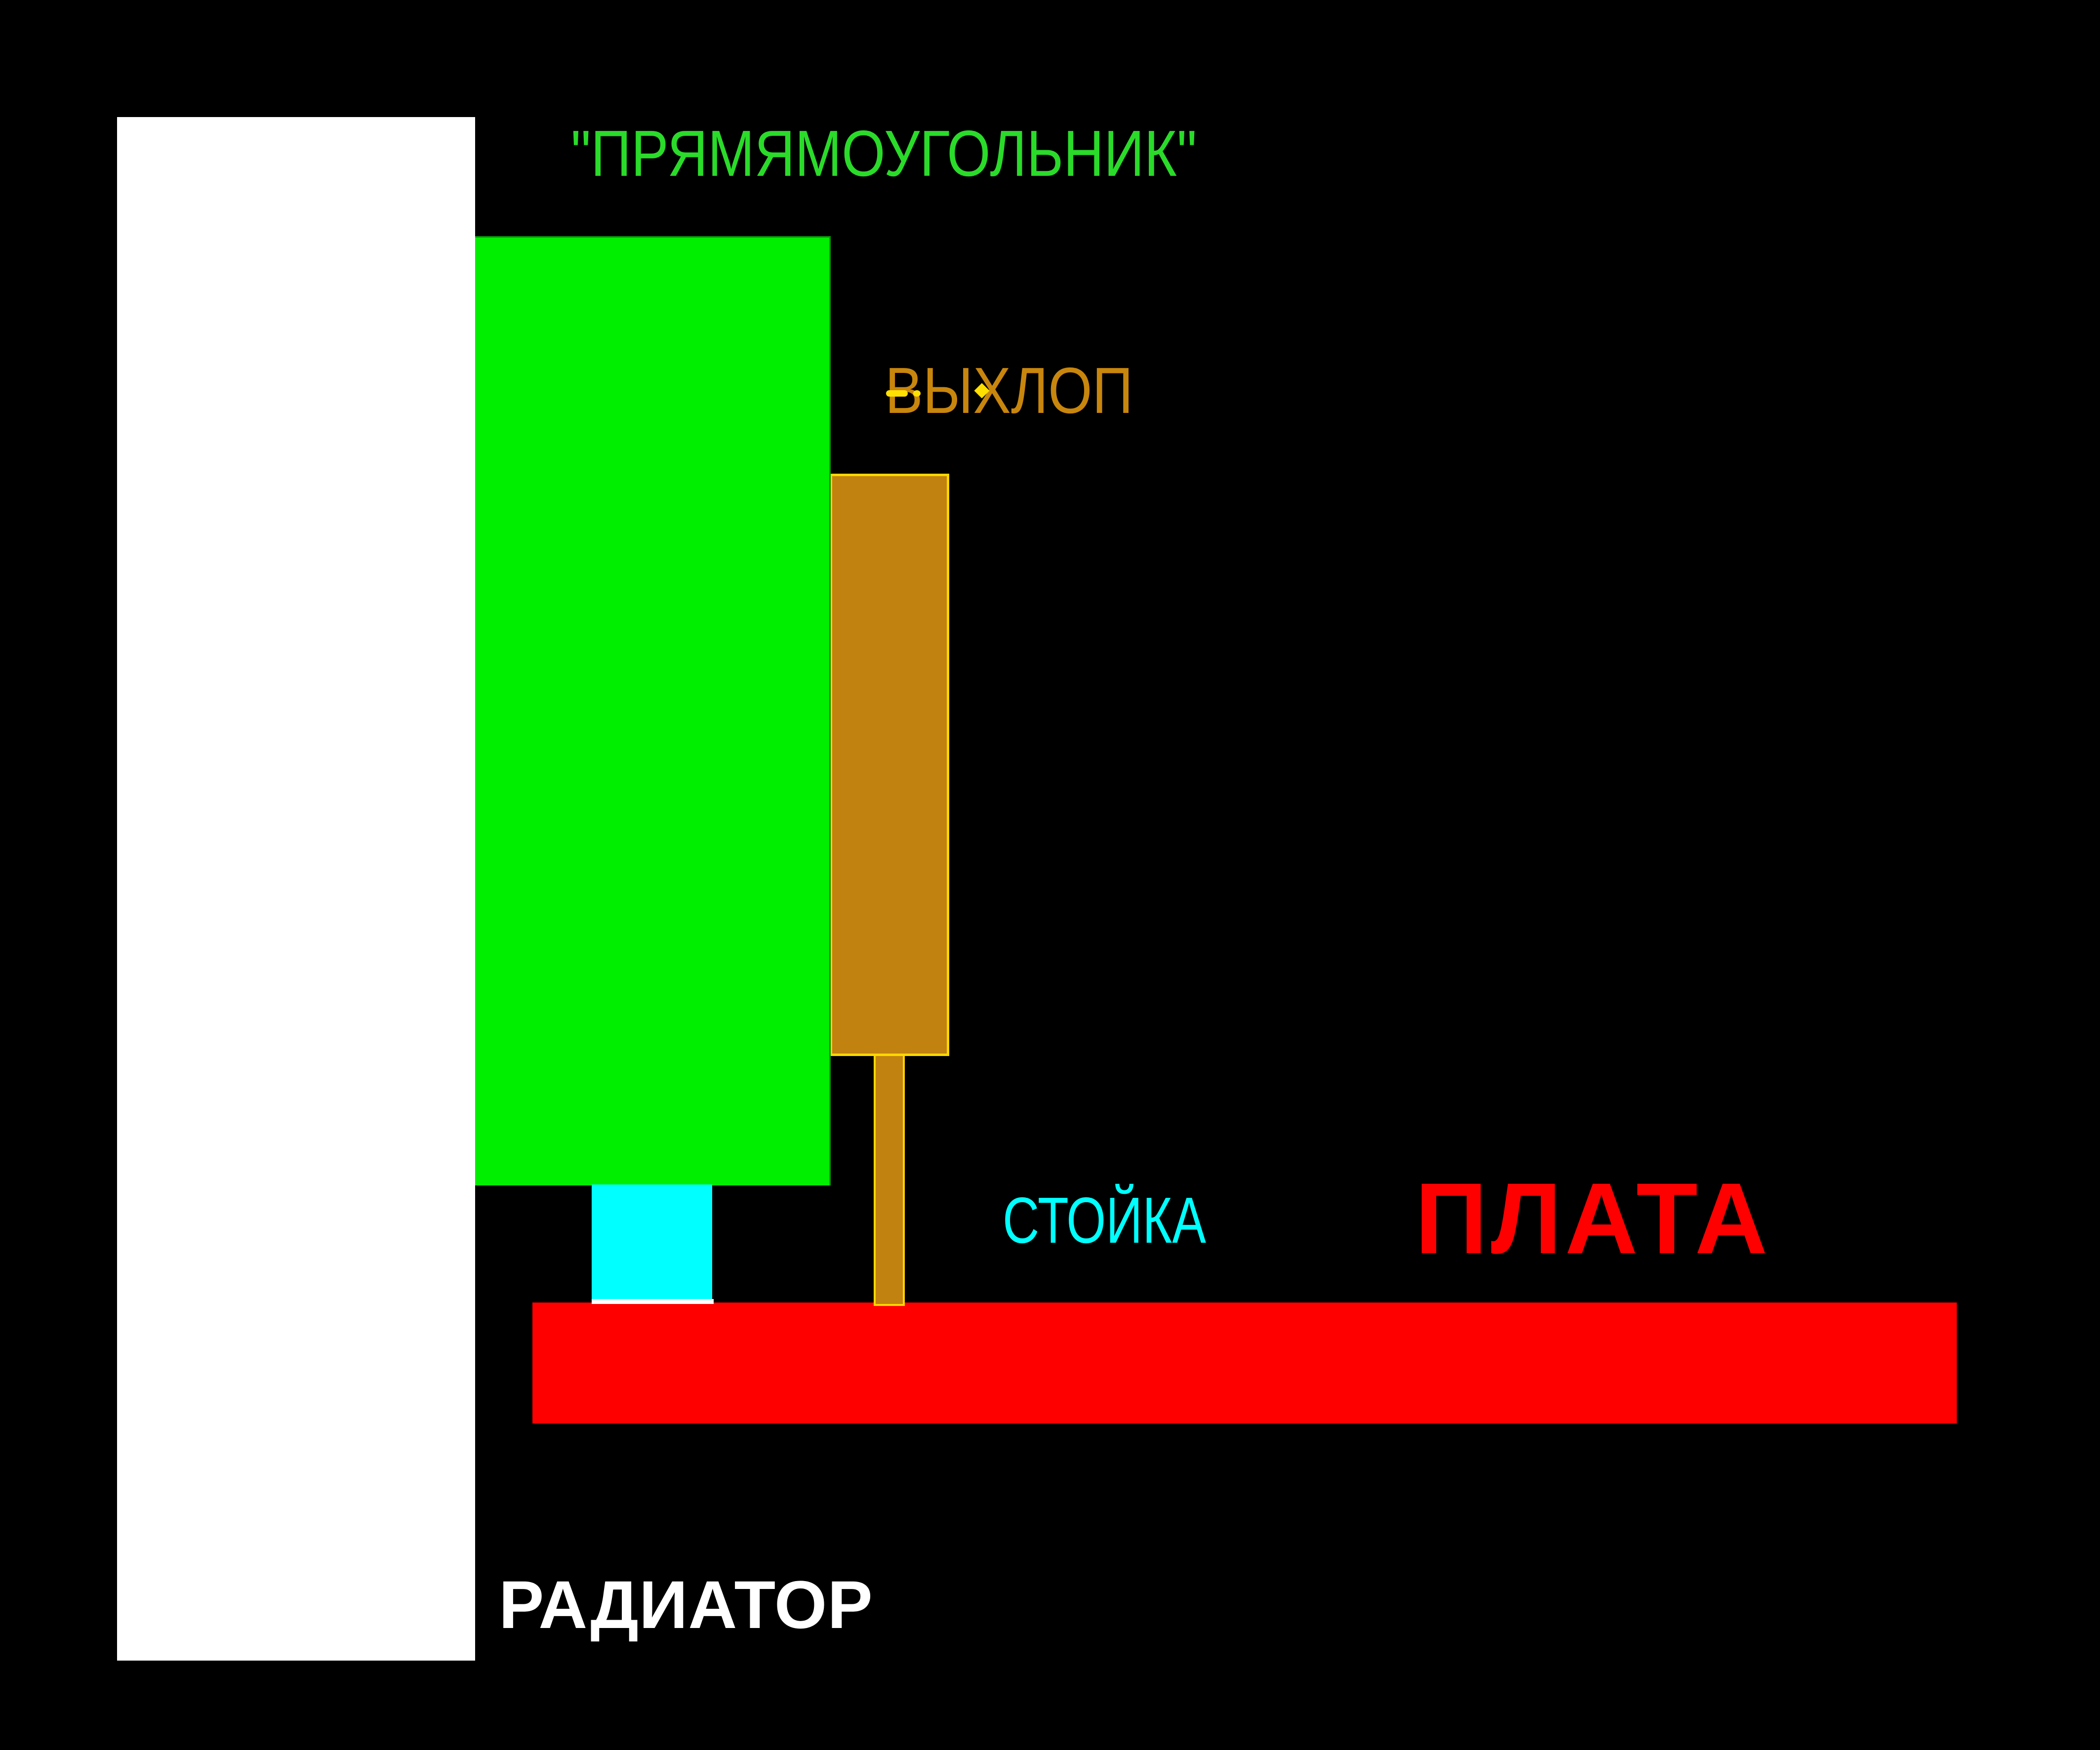  What do you see at coordinates (652, 1241) in the screenshot?
I see `standoff-post-shape` at bounding box center [652, 1241].